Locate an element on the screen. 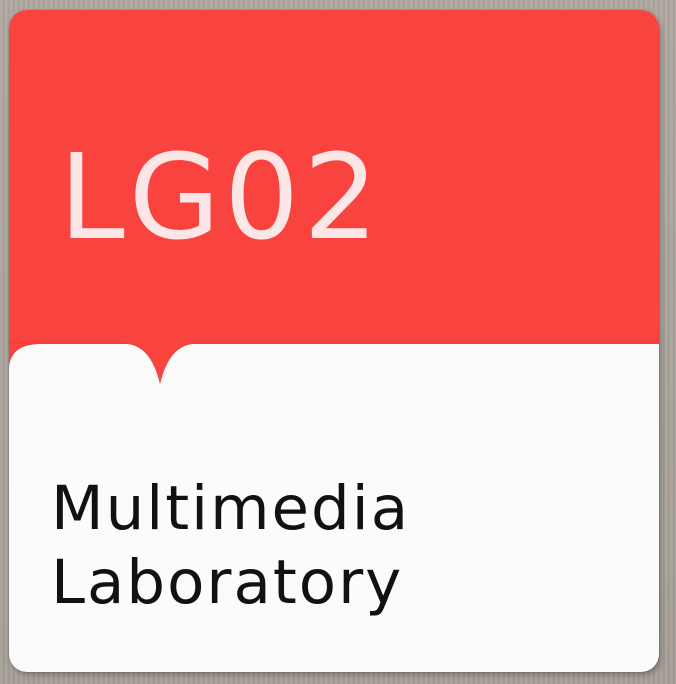 The image size is (676, 684). room-name-line2: Laboratory is located at coordinates (227, 582).